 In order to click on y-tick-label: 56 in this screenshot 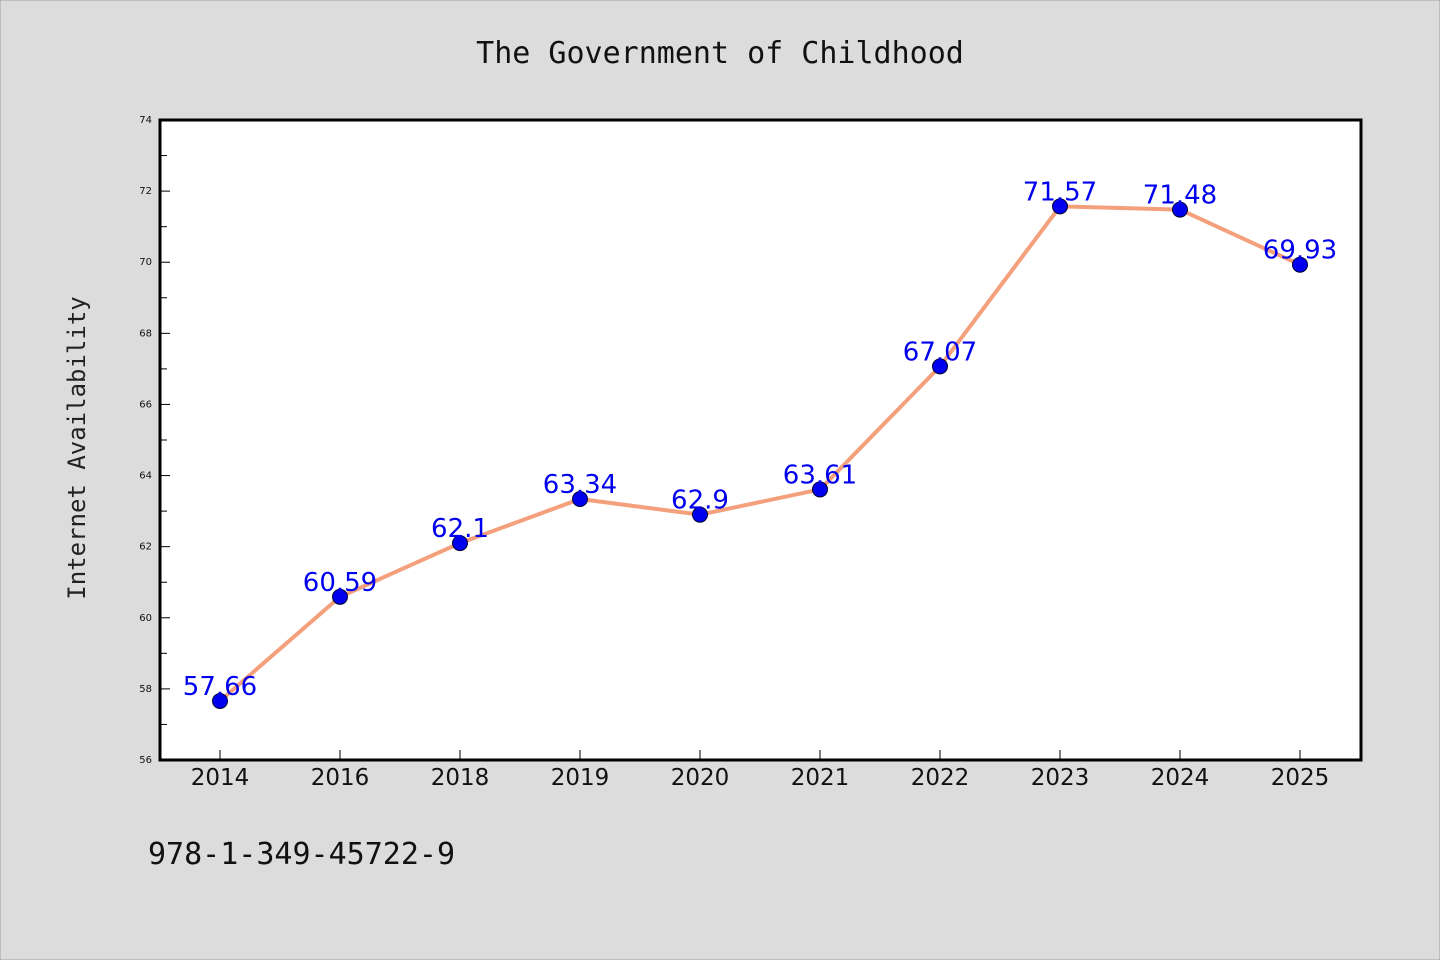, I will do `click(145, 760)`.